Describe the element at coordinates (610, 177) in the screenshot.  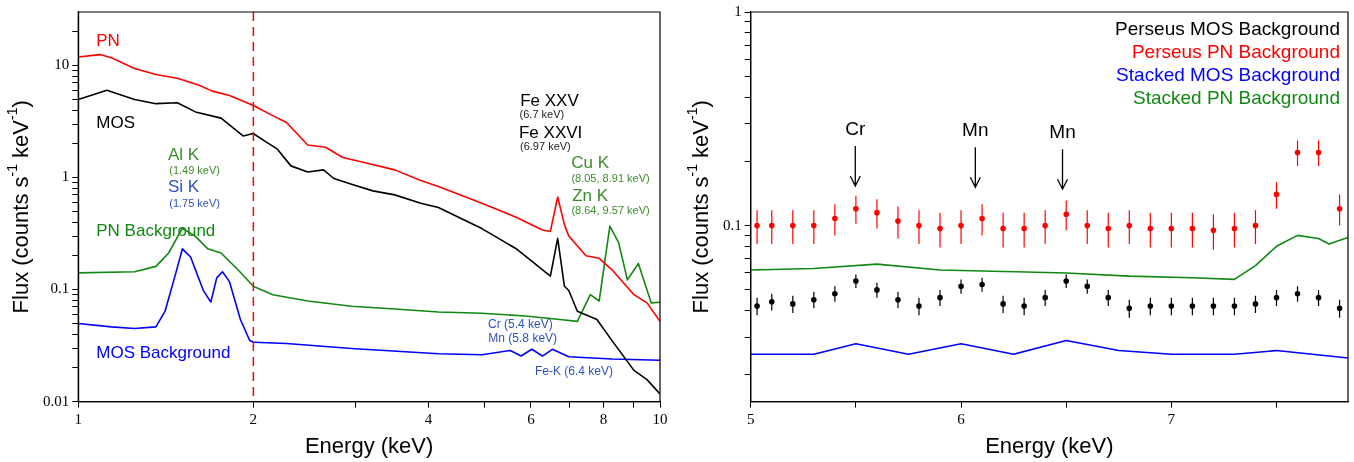
I see `annotation: (8.05, 8.91 keV)` at that location.